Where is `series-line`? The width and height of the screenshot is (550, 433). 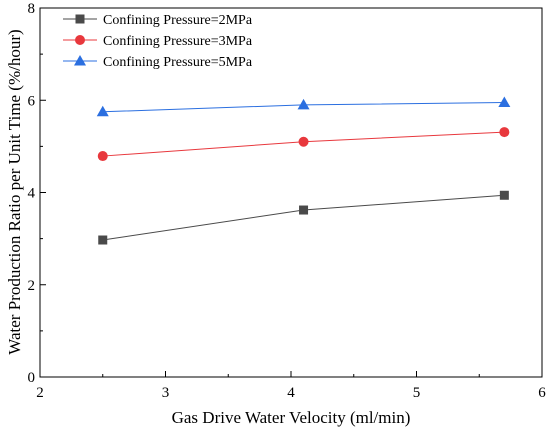 series-line is located at coordinates (303, 217).